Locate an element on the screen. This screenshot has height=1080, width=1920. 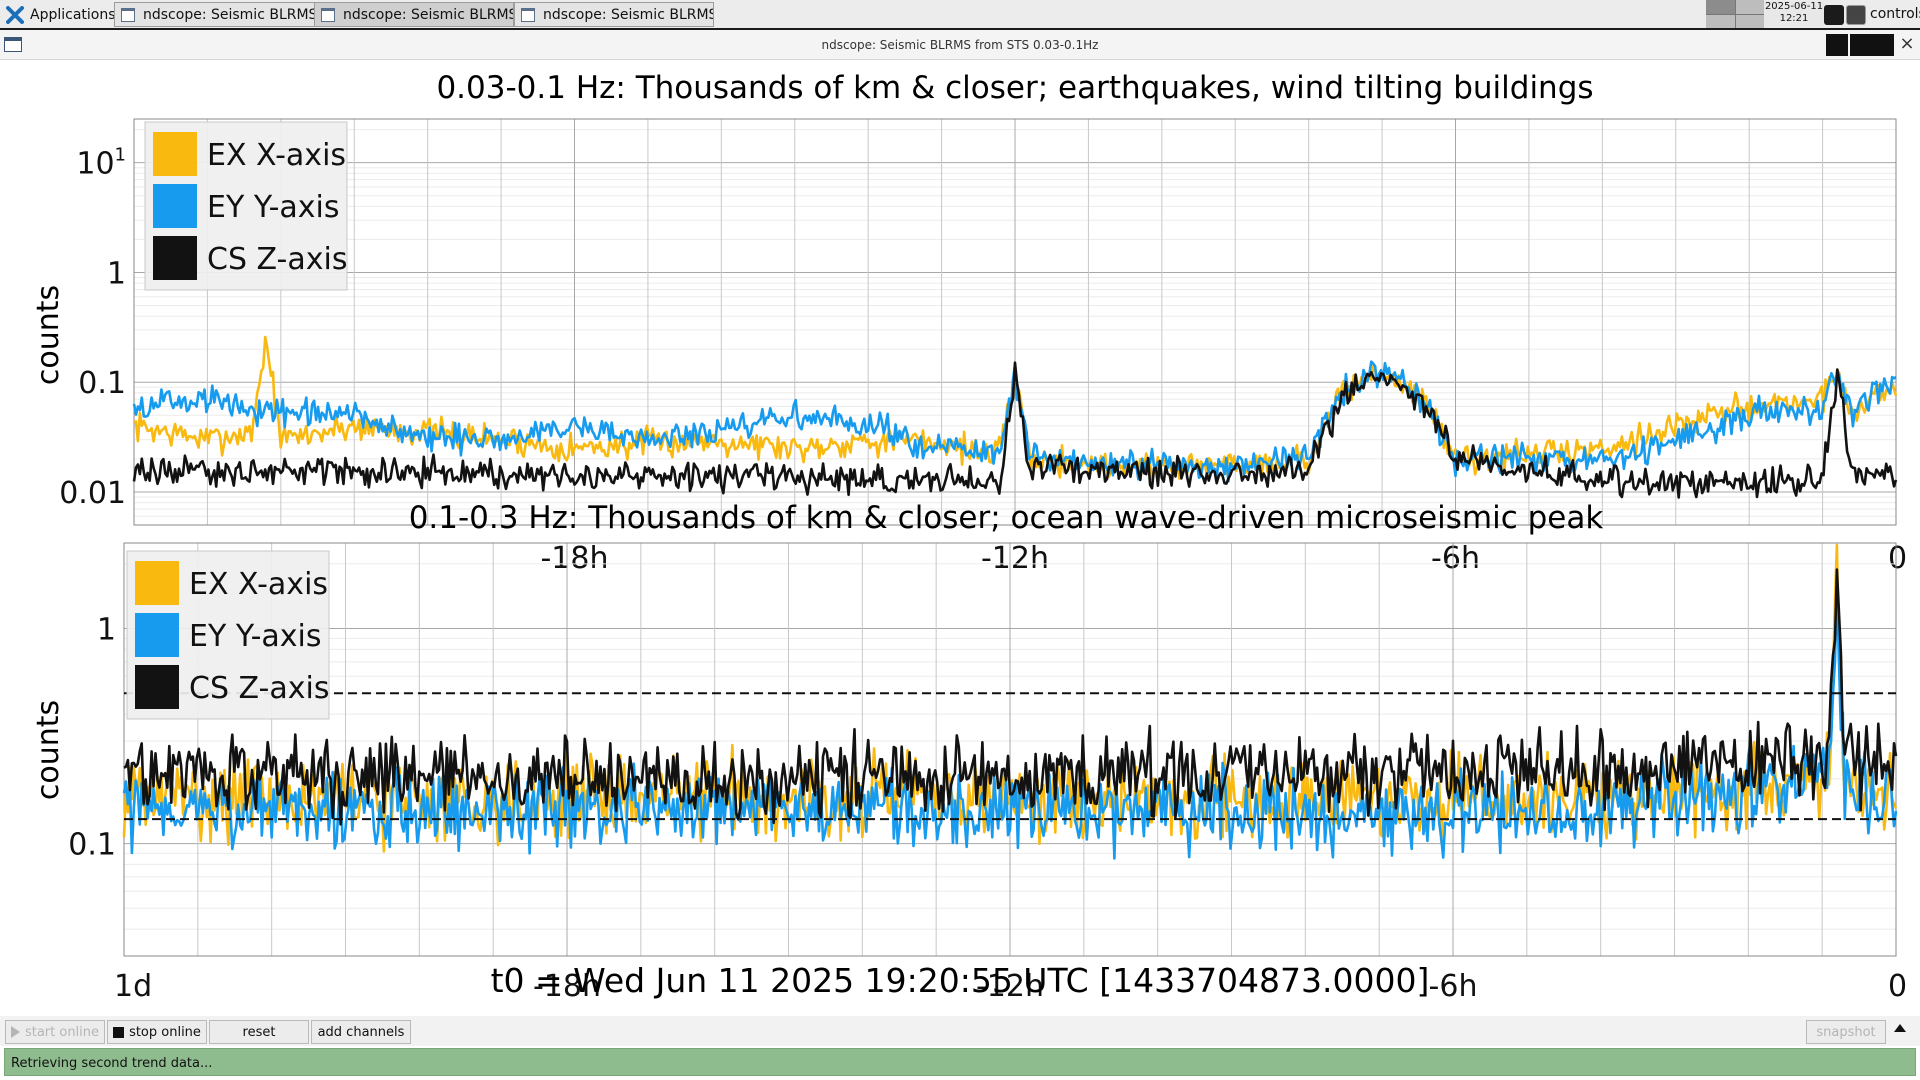
minimize-button is located at coordinates (1861, 45).